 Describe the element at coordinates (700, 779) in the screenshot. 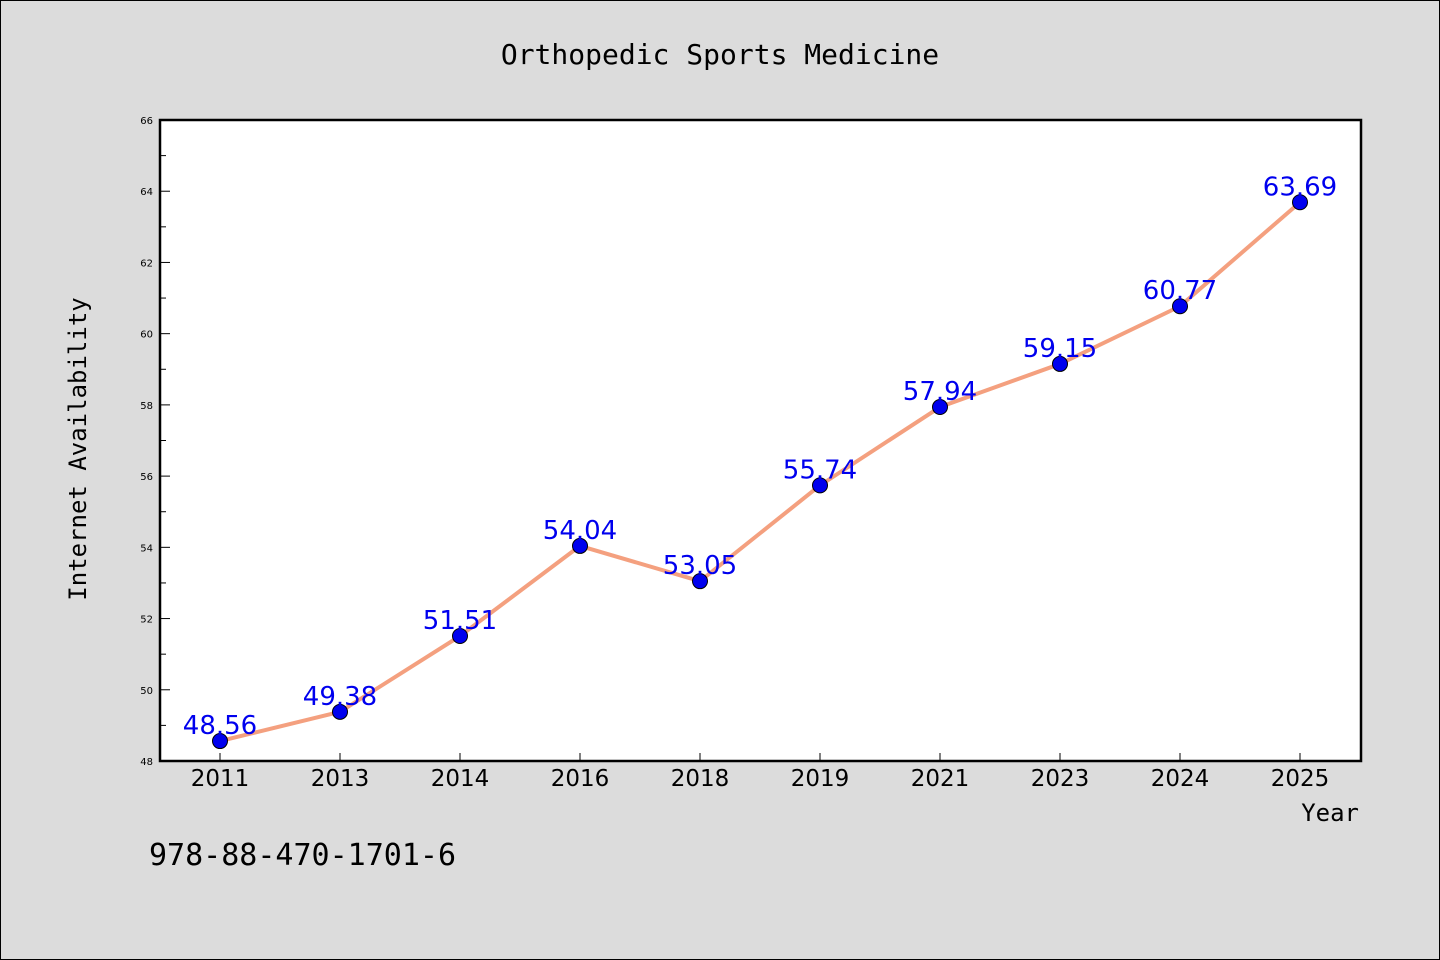

I see `x-tick-label: 2018` at that location.